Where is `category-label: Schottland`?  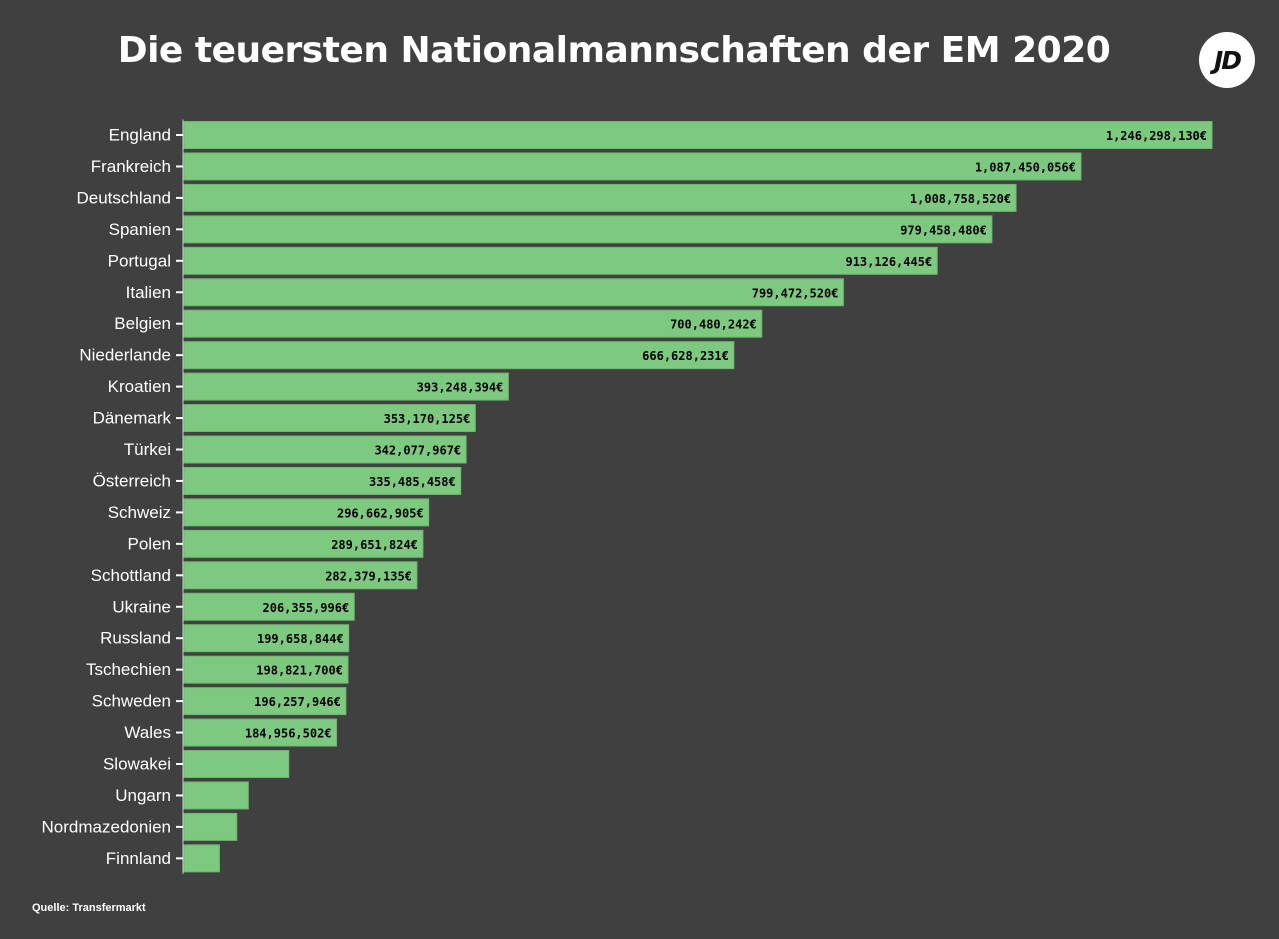 category-label: Schottland is located at coordinates (131, 575).